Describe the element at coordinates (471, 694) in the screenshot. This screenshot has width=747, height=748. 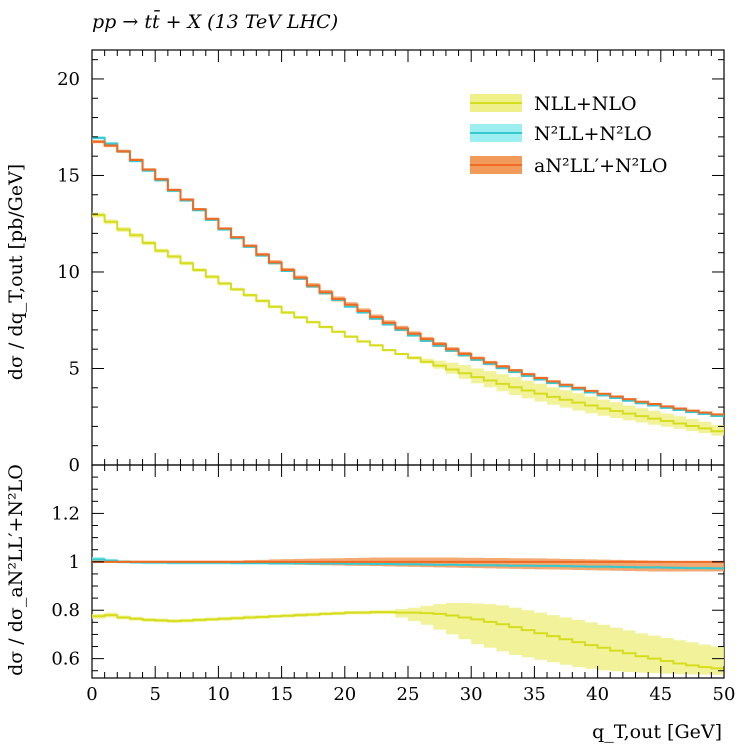
I see `x-tick-label: 30` at that location.